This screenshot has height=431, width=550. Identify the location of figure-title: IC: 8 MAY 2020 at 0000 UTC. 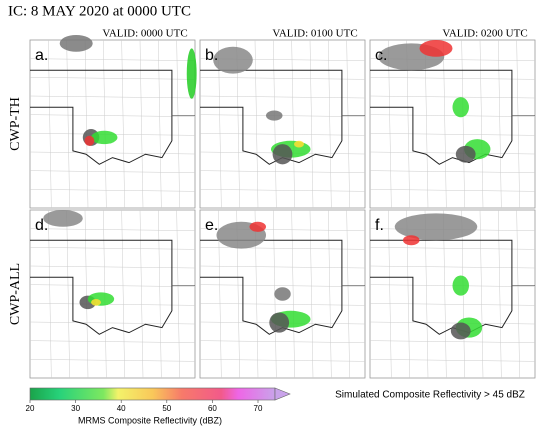
(99, 11).